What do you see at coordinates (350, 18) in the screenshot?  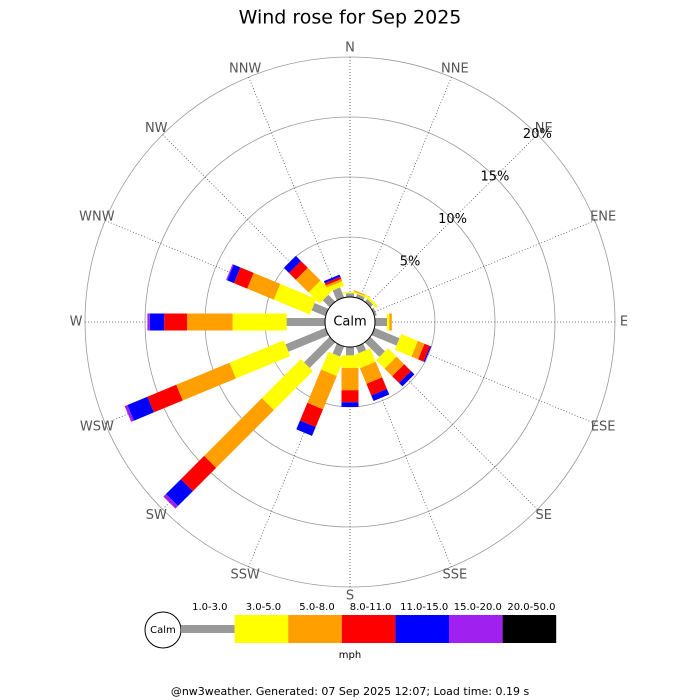 I see `chart-title: Wind rose for Sep 2025` at bounding box center [350, 18].